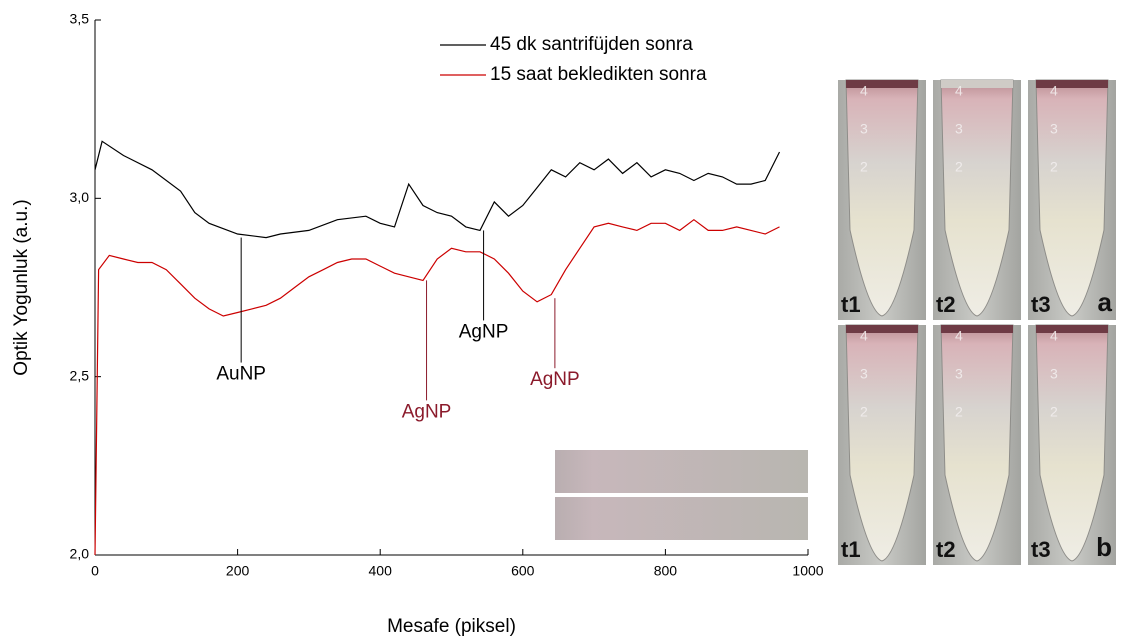  What do you see at coordinates (598, 74) in the screenshot?
I see `legend-label: 15 saat bekledikten sonra` at bounding box center [598, 74].